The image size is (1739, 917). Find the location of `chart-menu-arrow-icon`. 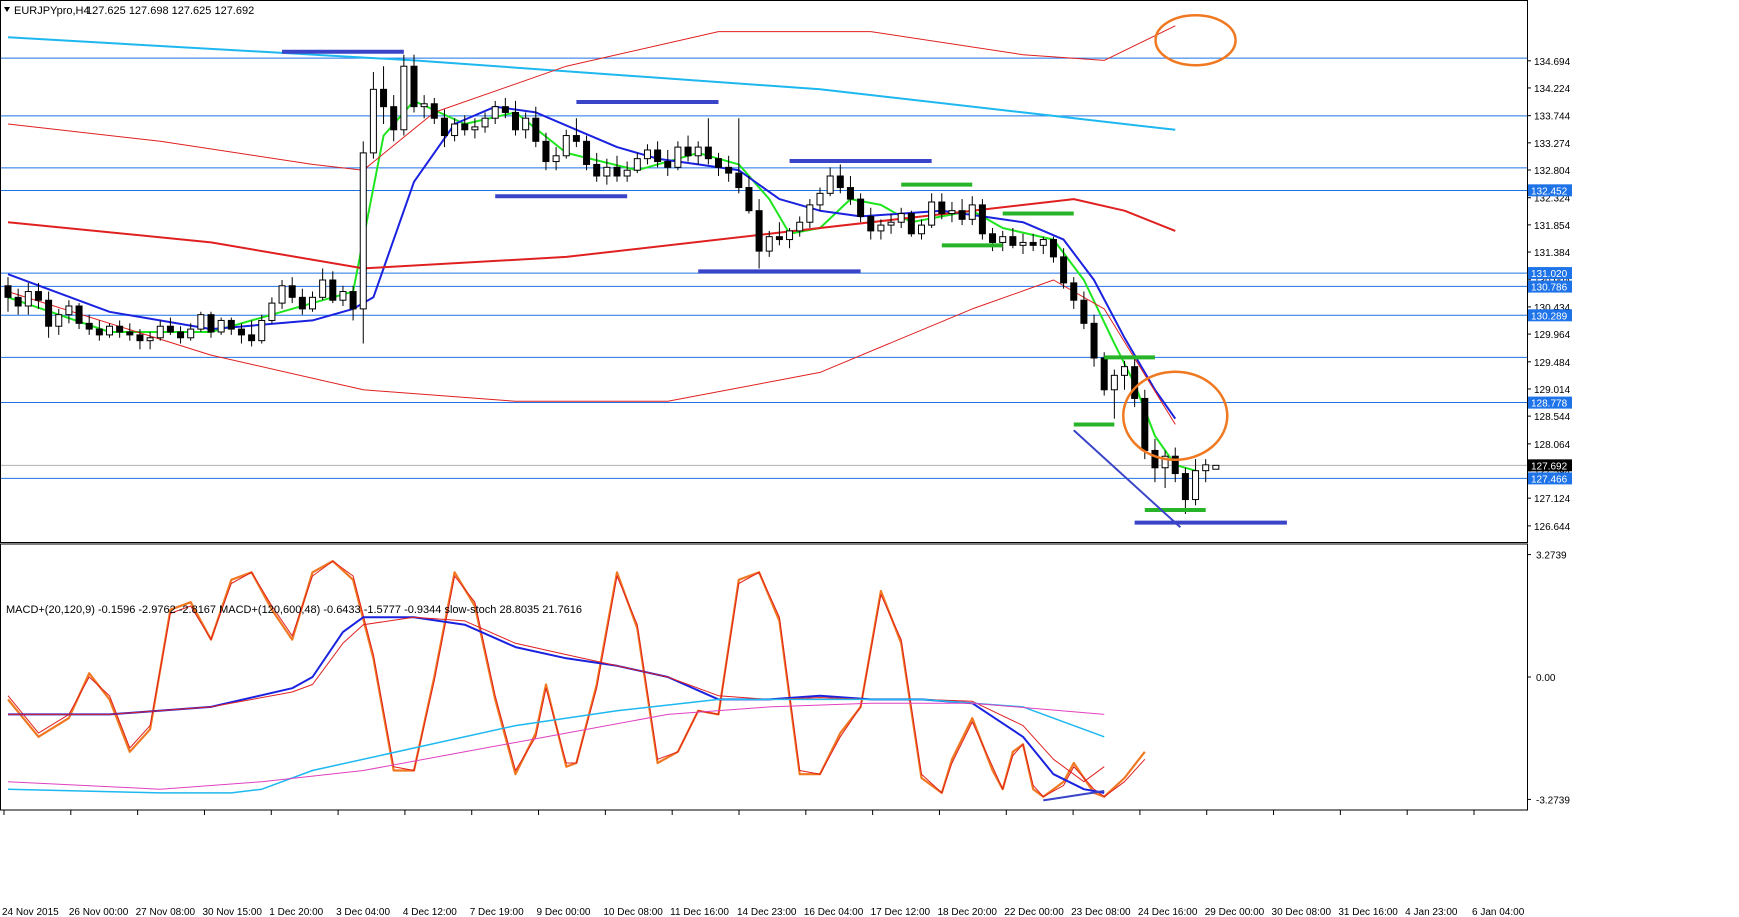

chart-menu-arrow-icon is located at coordinates (7, 9).